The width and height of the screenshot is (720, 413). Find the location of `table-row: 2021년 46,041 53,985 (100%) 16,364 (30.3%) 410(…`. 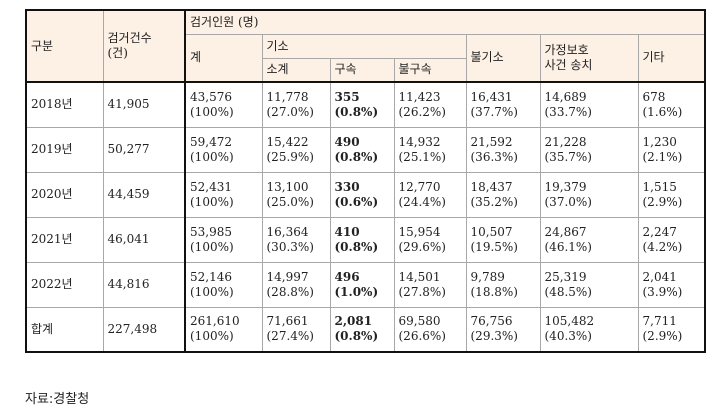

table-row: 2021년 46,041 53,985 (100%) 16,364 (30.3%) 410(… is located at coordinates (366, 239).